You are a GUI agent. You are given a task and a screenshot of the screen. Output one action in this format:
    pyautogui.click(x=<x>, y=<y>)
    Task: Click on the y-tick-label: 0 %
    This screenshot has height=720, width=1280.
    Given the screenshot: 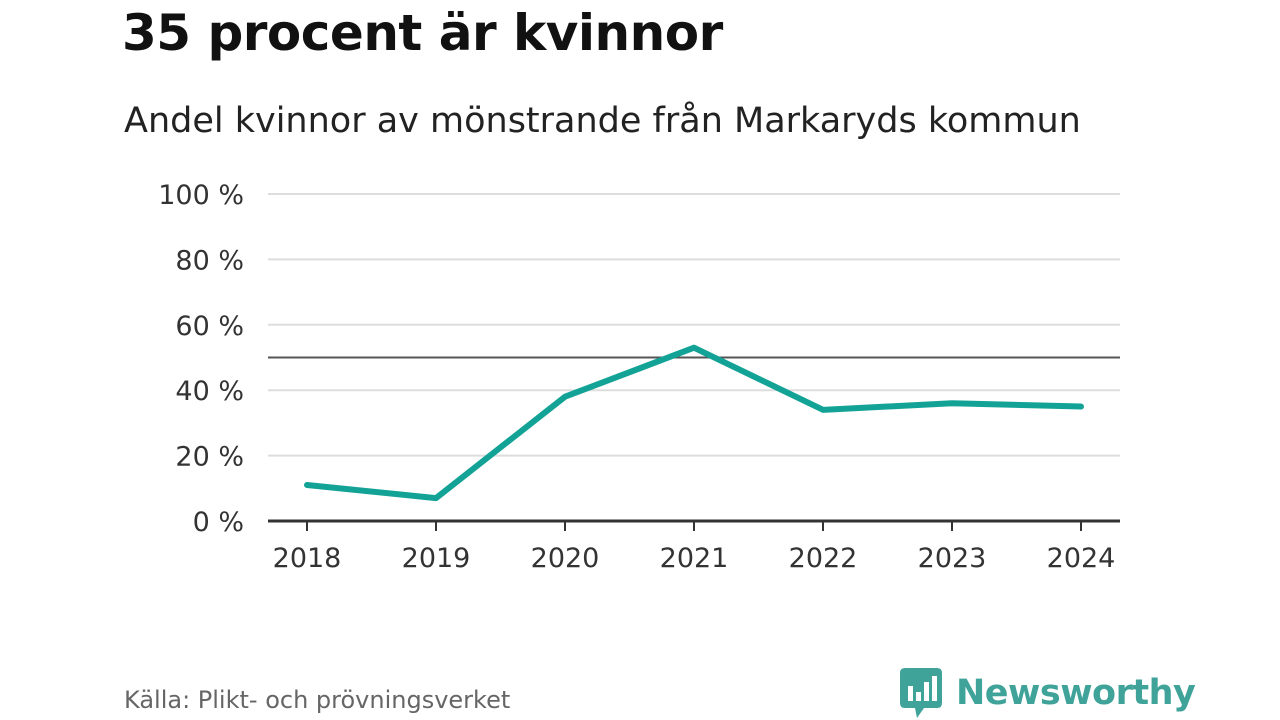 What is the action you would take?
    pyautogui.click(x=218, y=522)
    